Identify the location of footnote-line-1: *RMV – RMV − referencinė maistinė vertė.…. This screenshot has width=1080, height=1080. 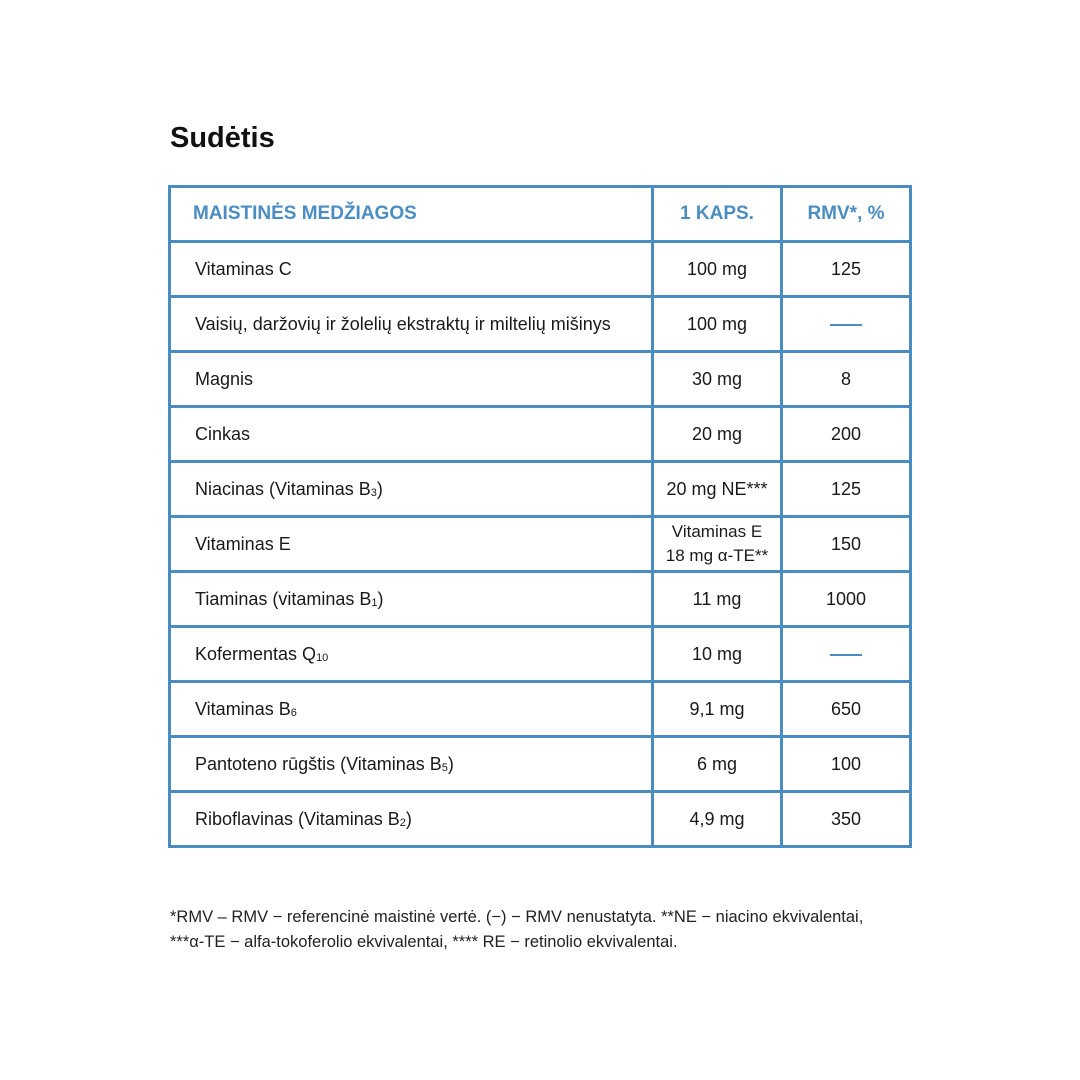
(517, 917).